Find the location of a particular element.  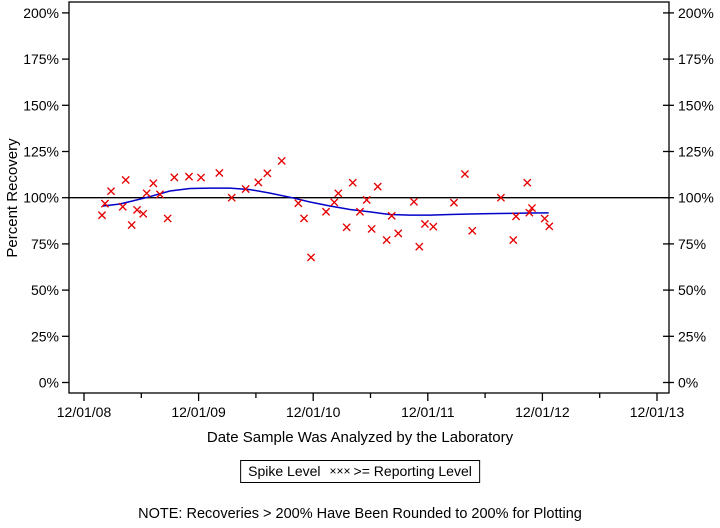

y-tick-label-left: 75% is located at coordinates (45, 244).